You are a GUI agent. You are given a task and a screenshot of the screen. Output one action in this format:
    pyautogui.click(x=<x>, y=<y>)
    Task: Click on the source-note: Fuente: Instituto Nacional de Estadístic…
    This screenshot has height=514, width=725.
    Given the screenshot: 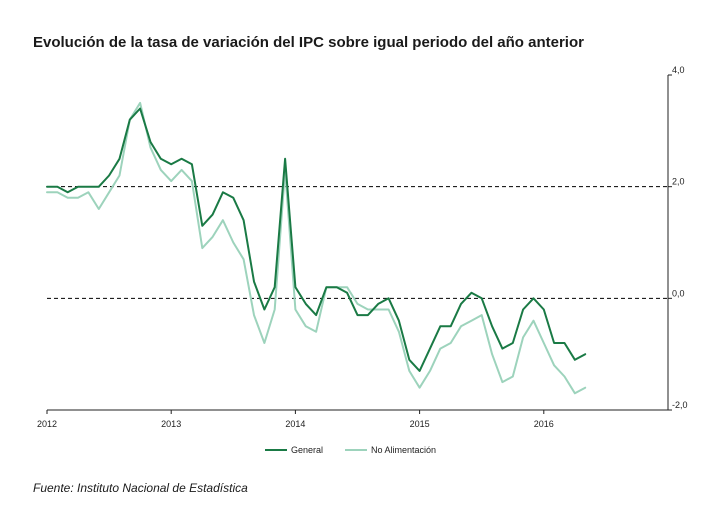 What is the action you would take?
    pyautogui.click(x=140, y=488)
    